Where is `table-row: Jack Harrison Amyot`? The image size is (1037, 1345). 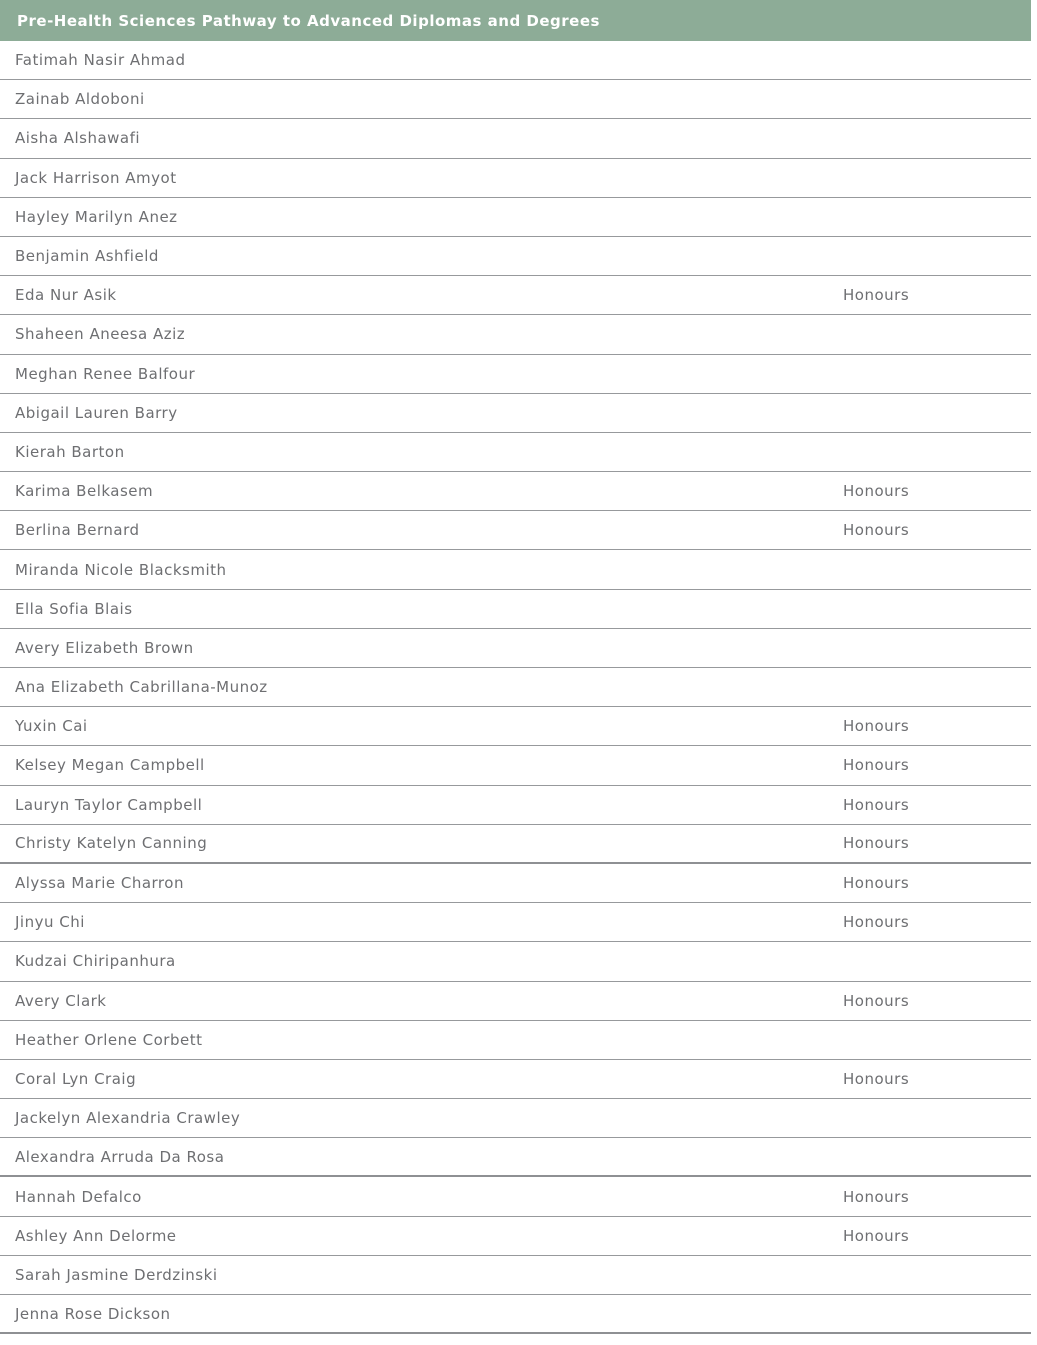
table-row: Jack Harrison Amyot is located at coordinates (515, 178).